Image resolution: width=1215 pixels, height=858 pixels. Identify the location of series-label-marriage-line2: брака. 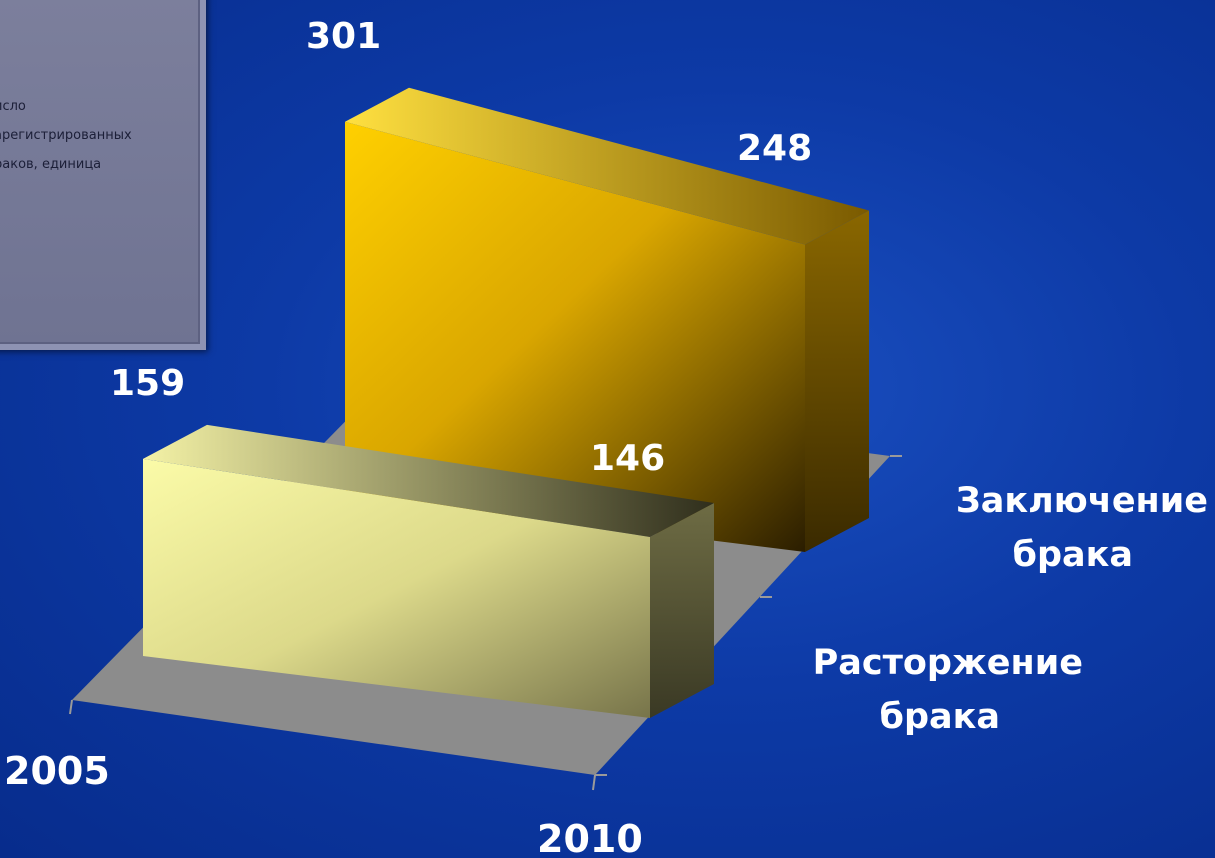
(1073, 555).